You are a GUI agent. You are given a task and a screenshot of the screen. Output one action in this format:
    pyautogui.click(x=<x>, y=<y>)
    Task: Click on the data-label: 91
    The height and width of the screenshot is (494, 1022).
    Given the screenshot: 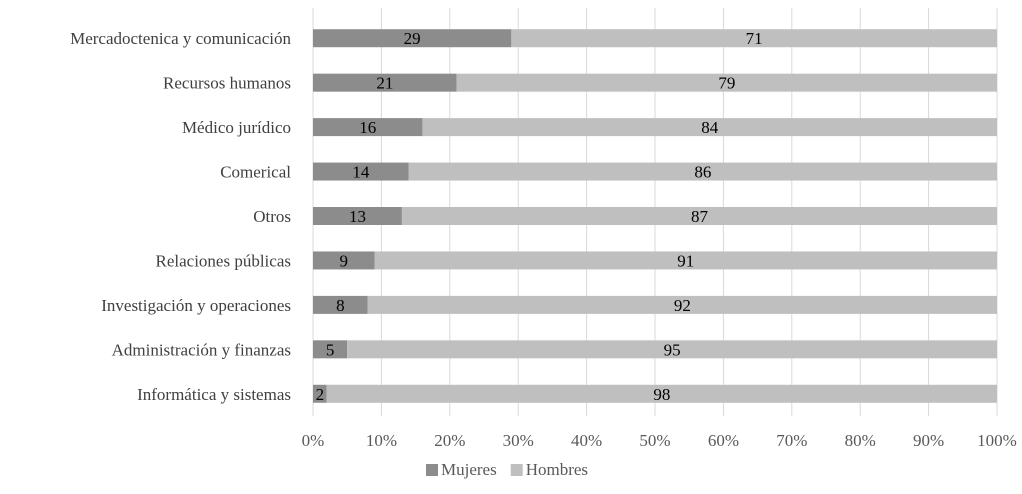 What is the action you would take?
    pyautogui.click(x=685, y=260)
    